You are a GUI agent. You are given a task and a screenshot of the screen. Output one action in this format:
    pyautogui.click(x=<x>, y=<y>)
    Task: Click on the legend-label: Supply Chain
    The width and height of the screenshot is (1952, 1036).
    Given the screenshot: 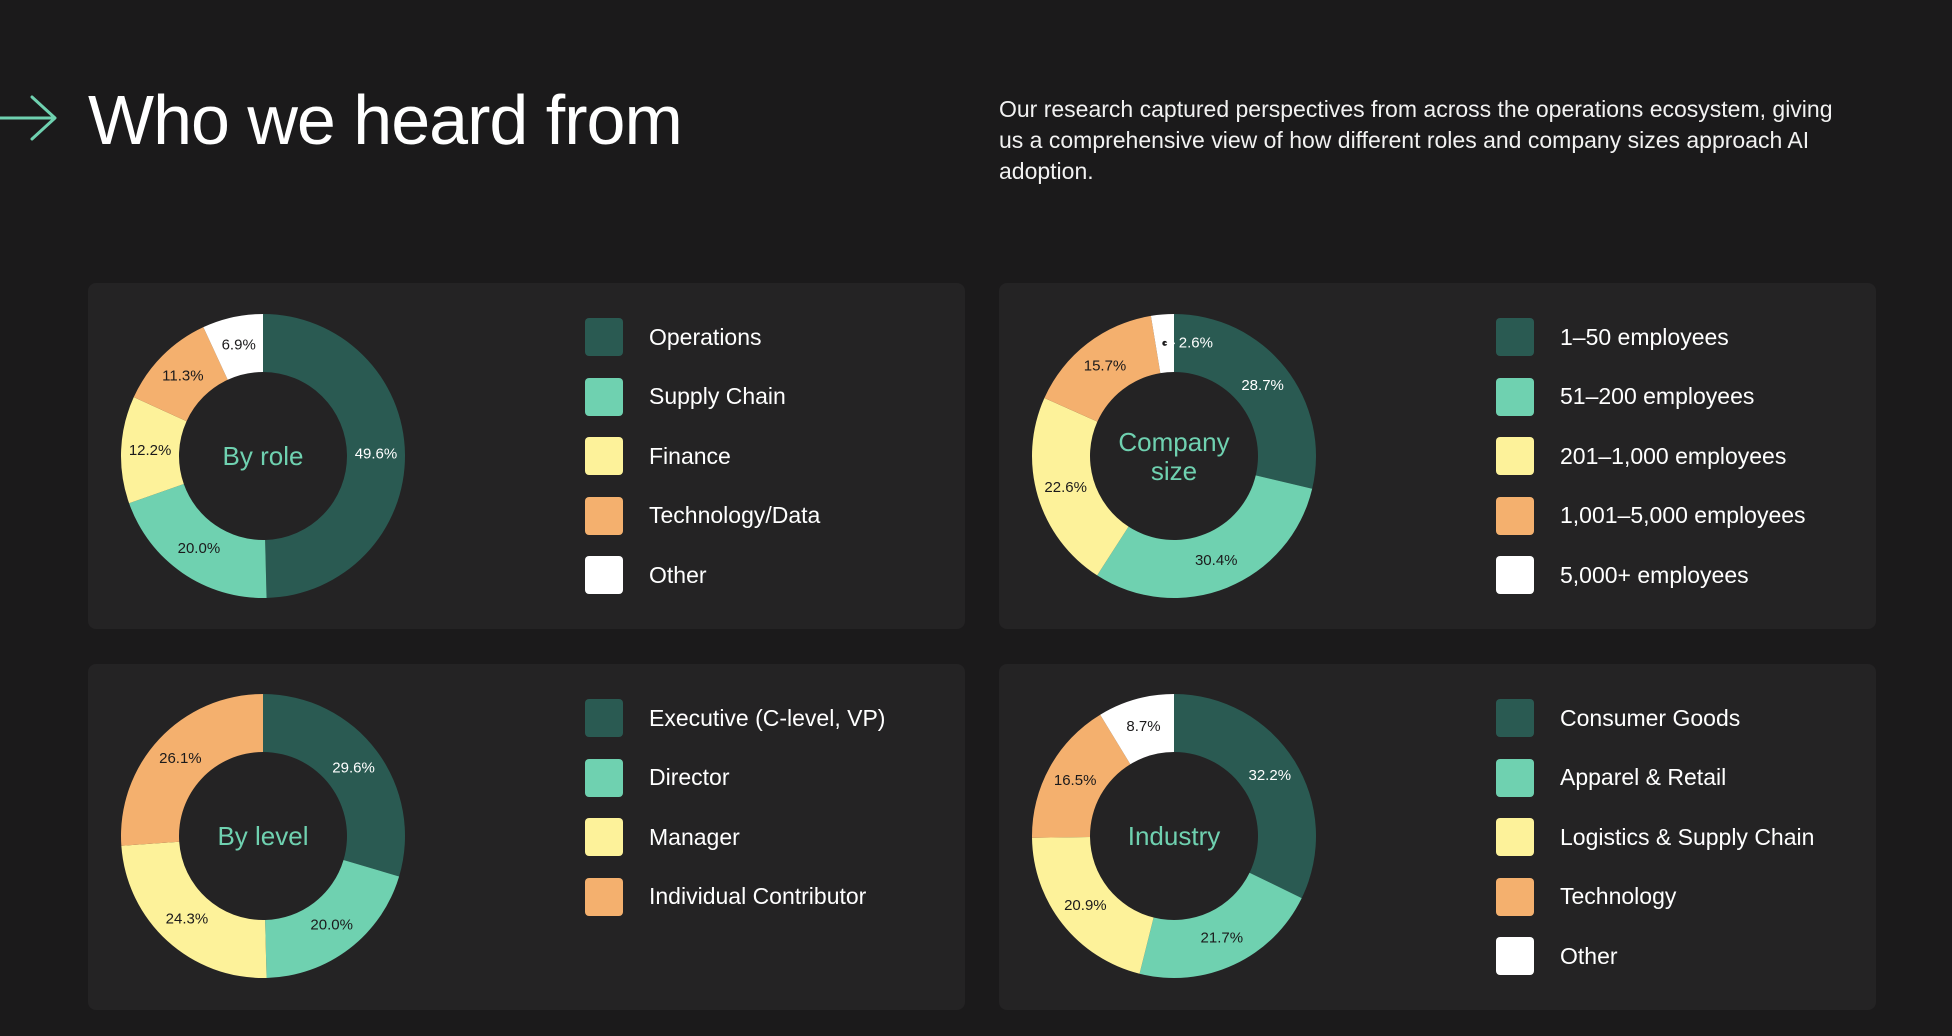 What is the action you would take?
    pyautogui.click(x=717, y=396)
    